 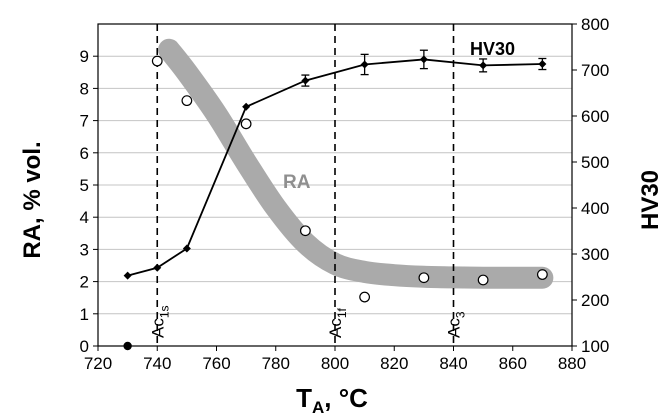 What do you see at coordinates (276, 363) in the screenshot?
I see `x-tick-label: 780` at bounding box center [276, 363].